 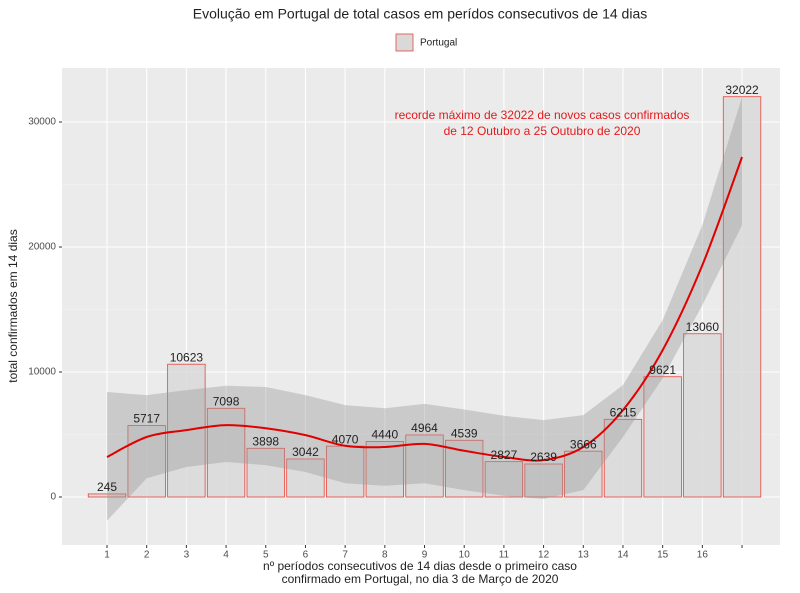 I want to click on value-label: 3666, so click(x=583, y=444).